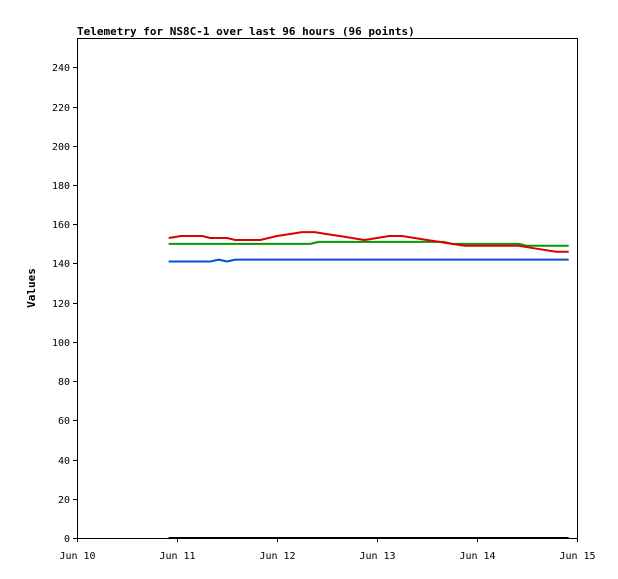  What do you see at coordinates (61, 304) in the screenshot?
I see `y-tick-label: 120` at bounding box center [61, 304].